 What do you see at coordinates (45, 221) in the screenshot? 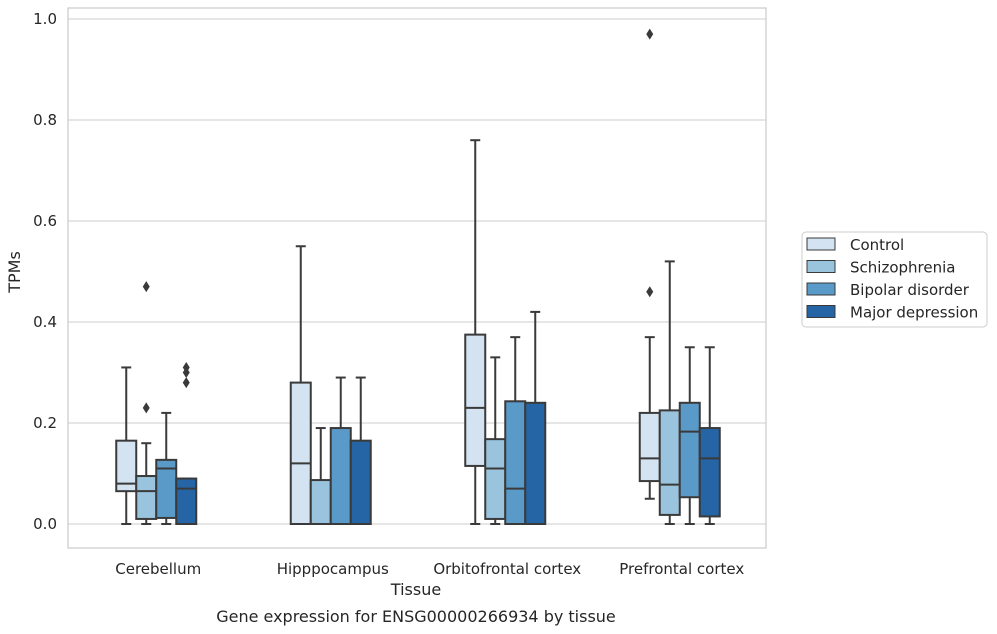
I see `y-tick-label: 0.6` at bounding box center [45, 221].